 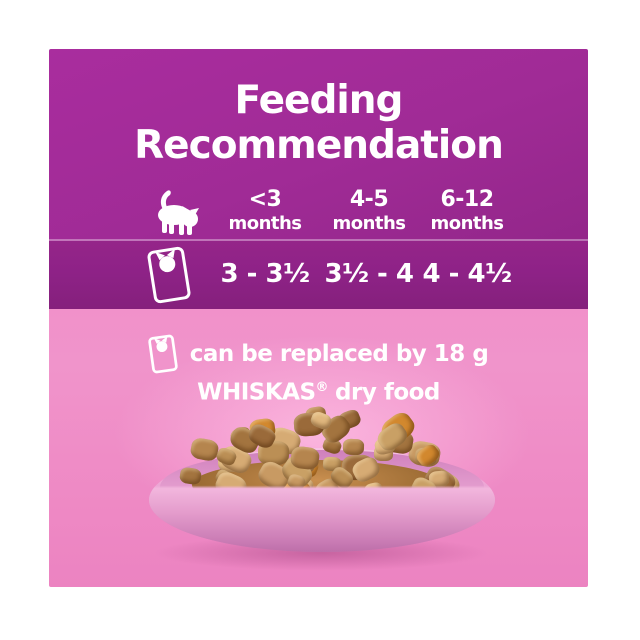 I want to click on pouch-count-1: 3 - 3½, so click(x=265, y=274).